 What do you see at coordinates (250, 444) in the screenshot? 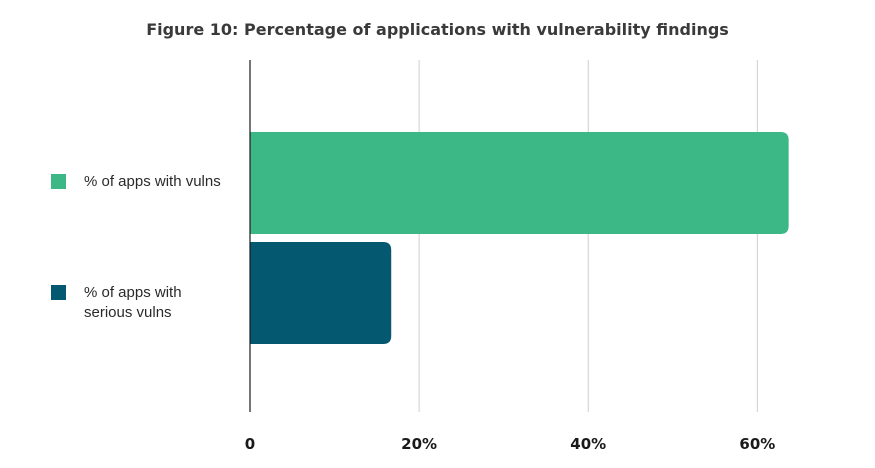
I see `x-tick-label-0: 0` at bounding box center [250, 444].